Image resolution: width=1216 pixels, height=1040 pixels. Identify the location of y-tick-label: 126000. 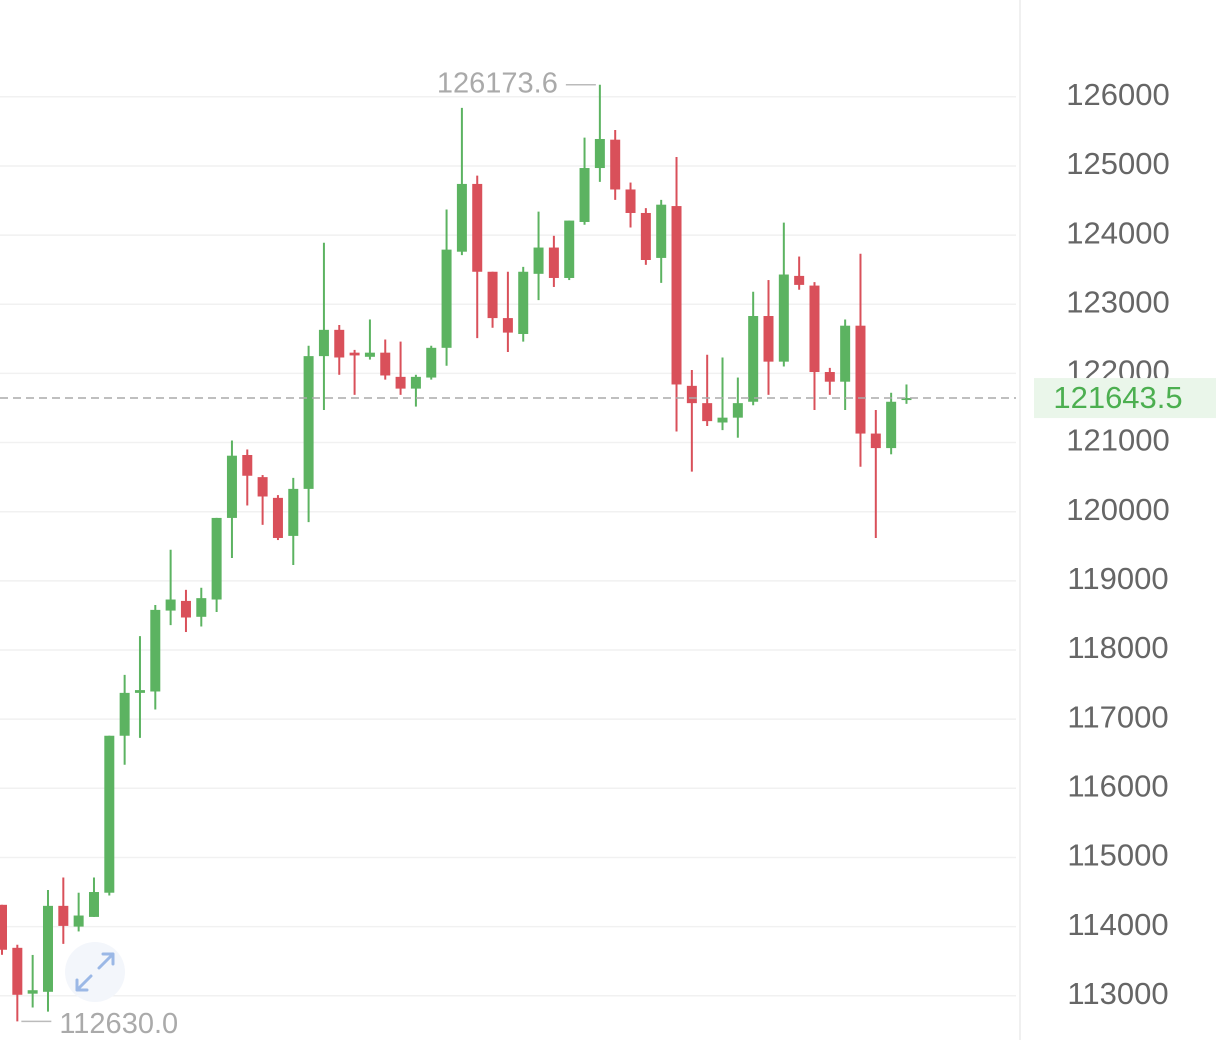
(1117, 94).